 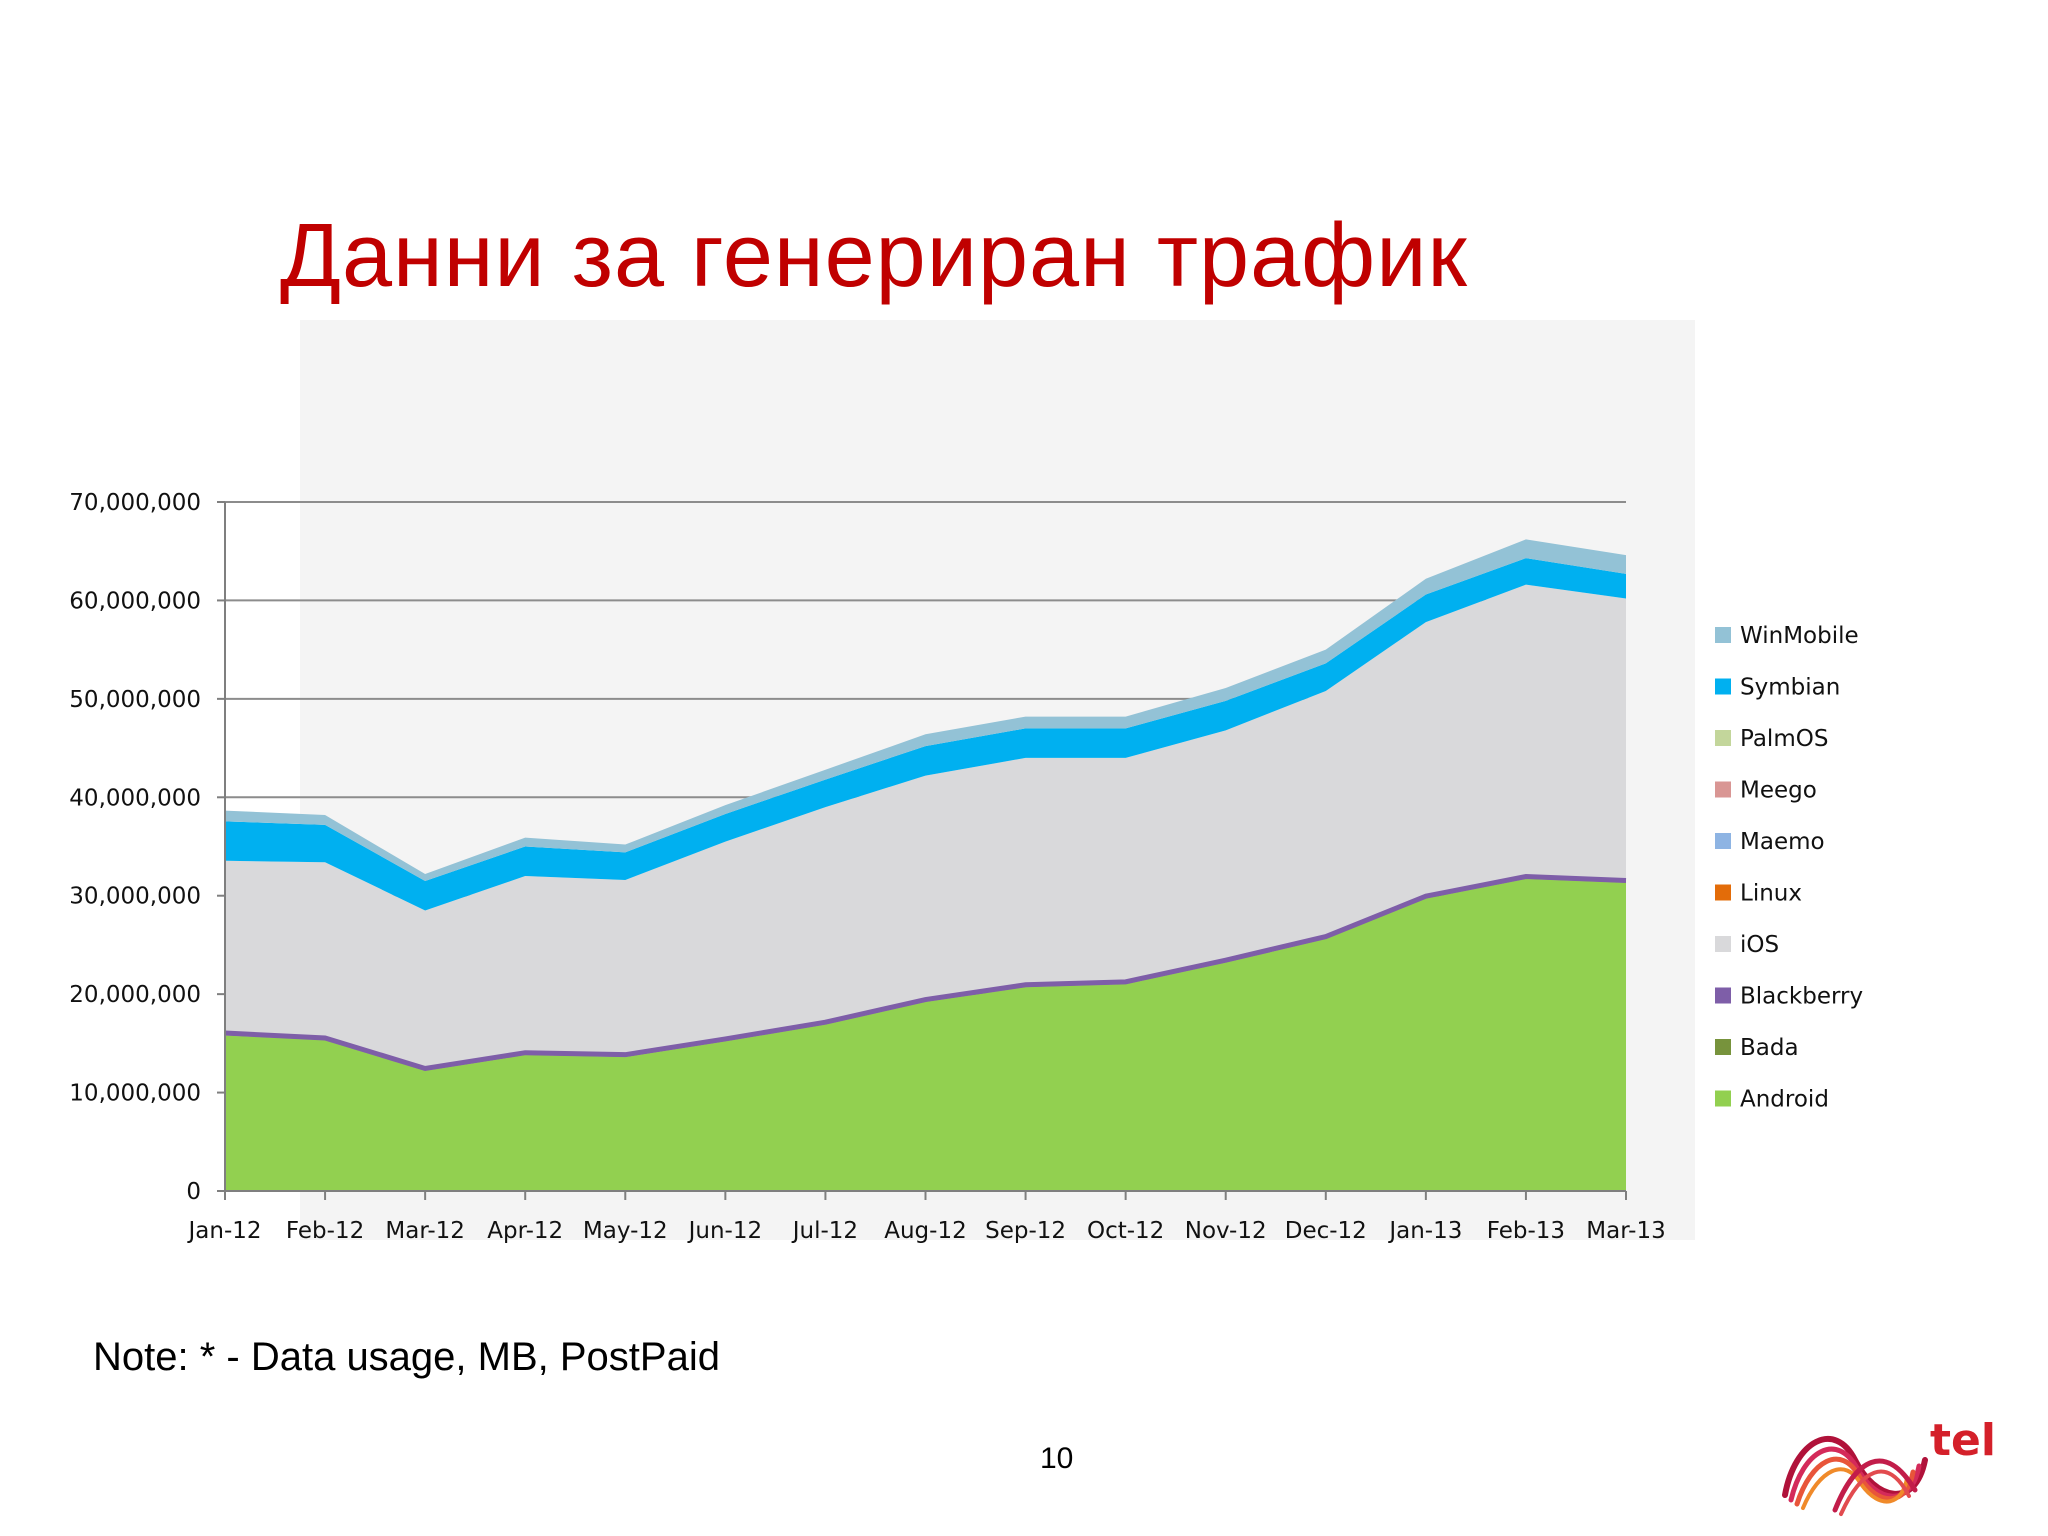 What do you see at coordinates (1723, 738) in the screenshot?
I see `legend-swatch-palmos` at bounding box center [1723, 738].